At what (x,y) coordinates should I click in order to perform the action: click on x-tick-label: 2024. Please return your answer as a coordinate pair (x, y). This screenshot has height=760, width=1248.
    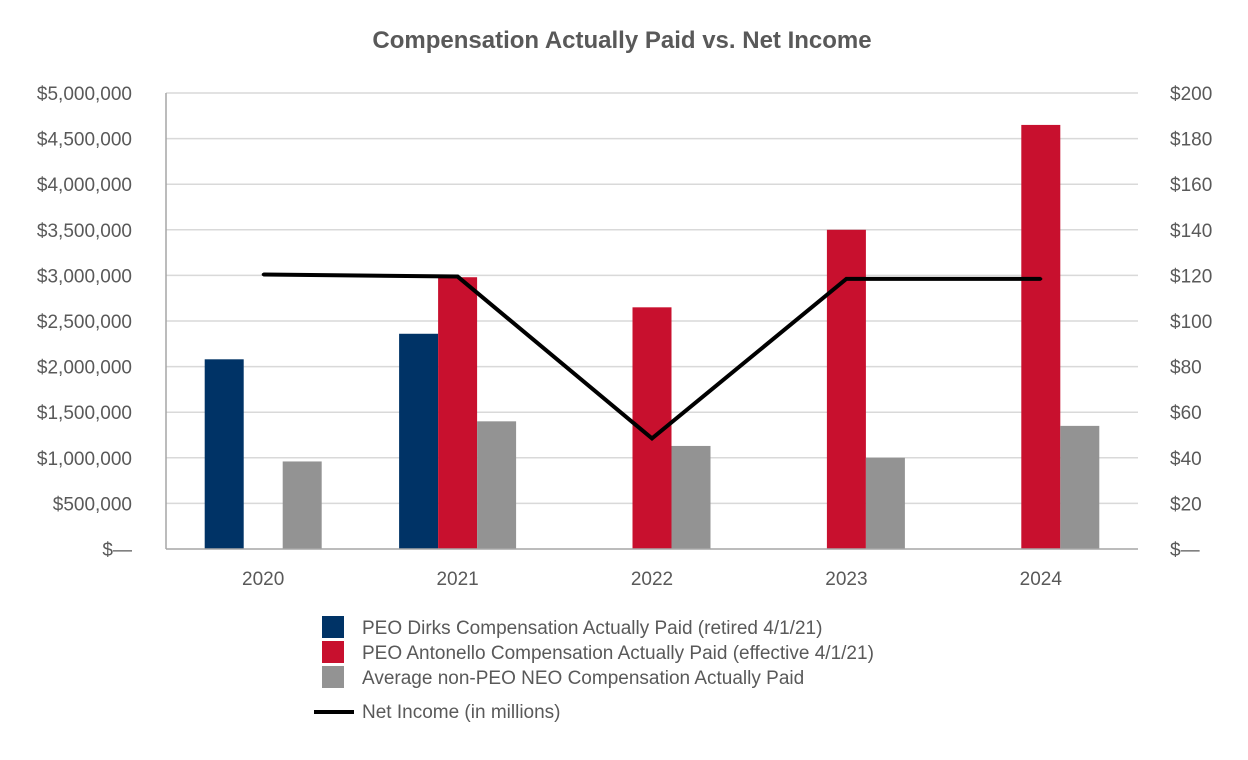
    Looking at the image, I should click on (1041, 579).